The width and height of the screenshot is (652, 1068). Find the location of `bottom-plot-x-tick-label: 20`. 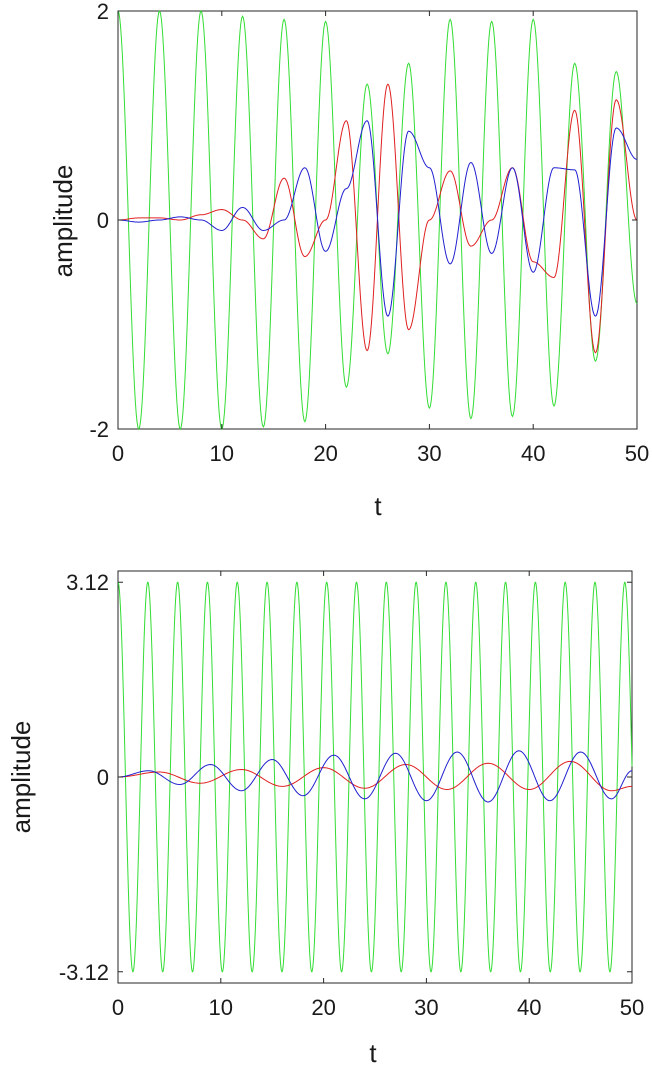

bottom-plot-x-tick-label: 20 is located at coordinates (323, 1007).